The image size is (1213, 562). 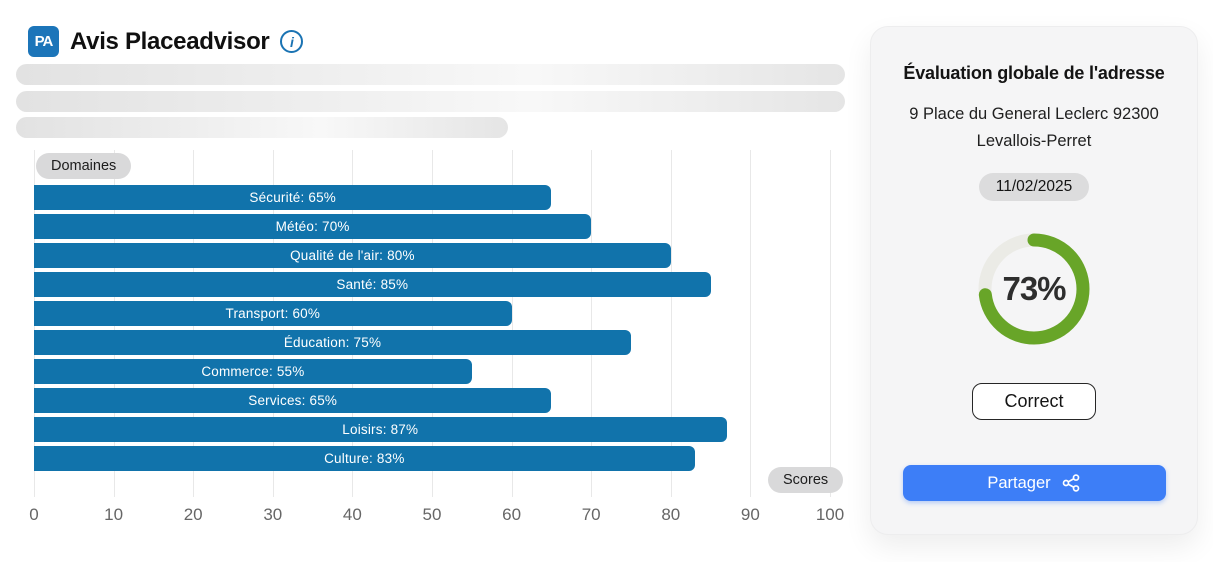 I want to click on address-line-1: 9 Place du General Leclerc 92300, so click(x=1034, y=114).